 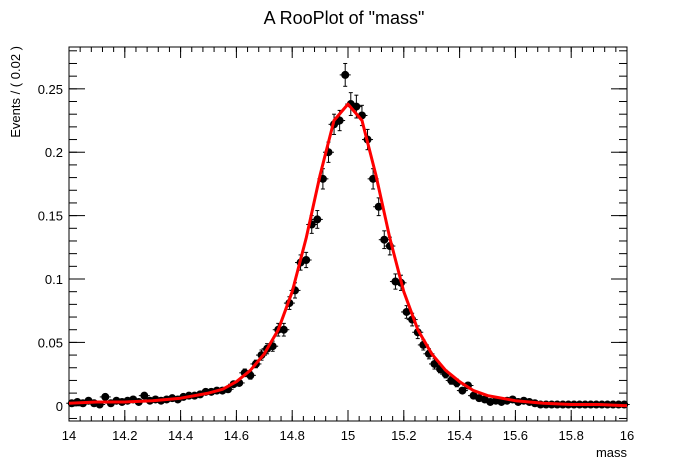 What do you see at coordinates (50, 342) in the screenshot?
I see `y-tick-label: 0.05` at bounding box center [50, 342].